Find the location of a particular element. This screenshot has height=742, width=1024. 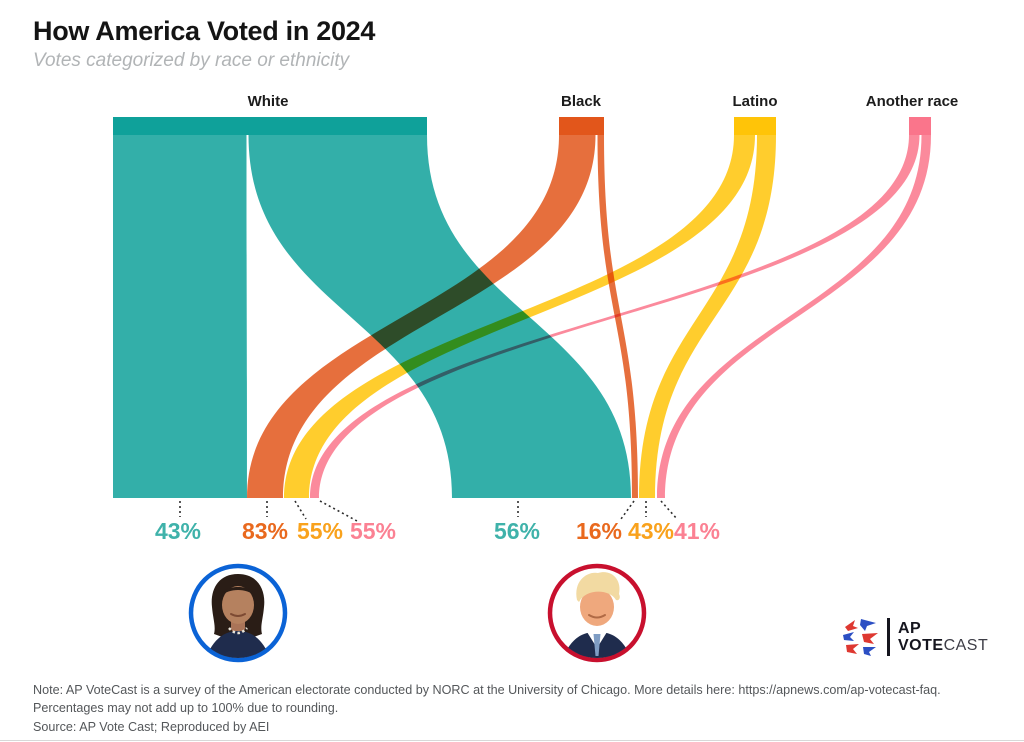

race-label-white: White is located at coordinates (268, 101).